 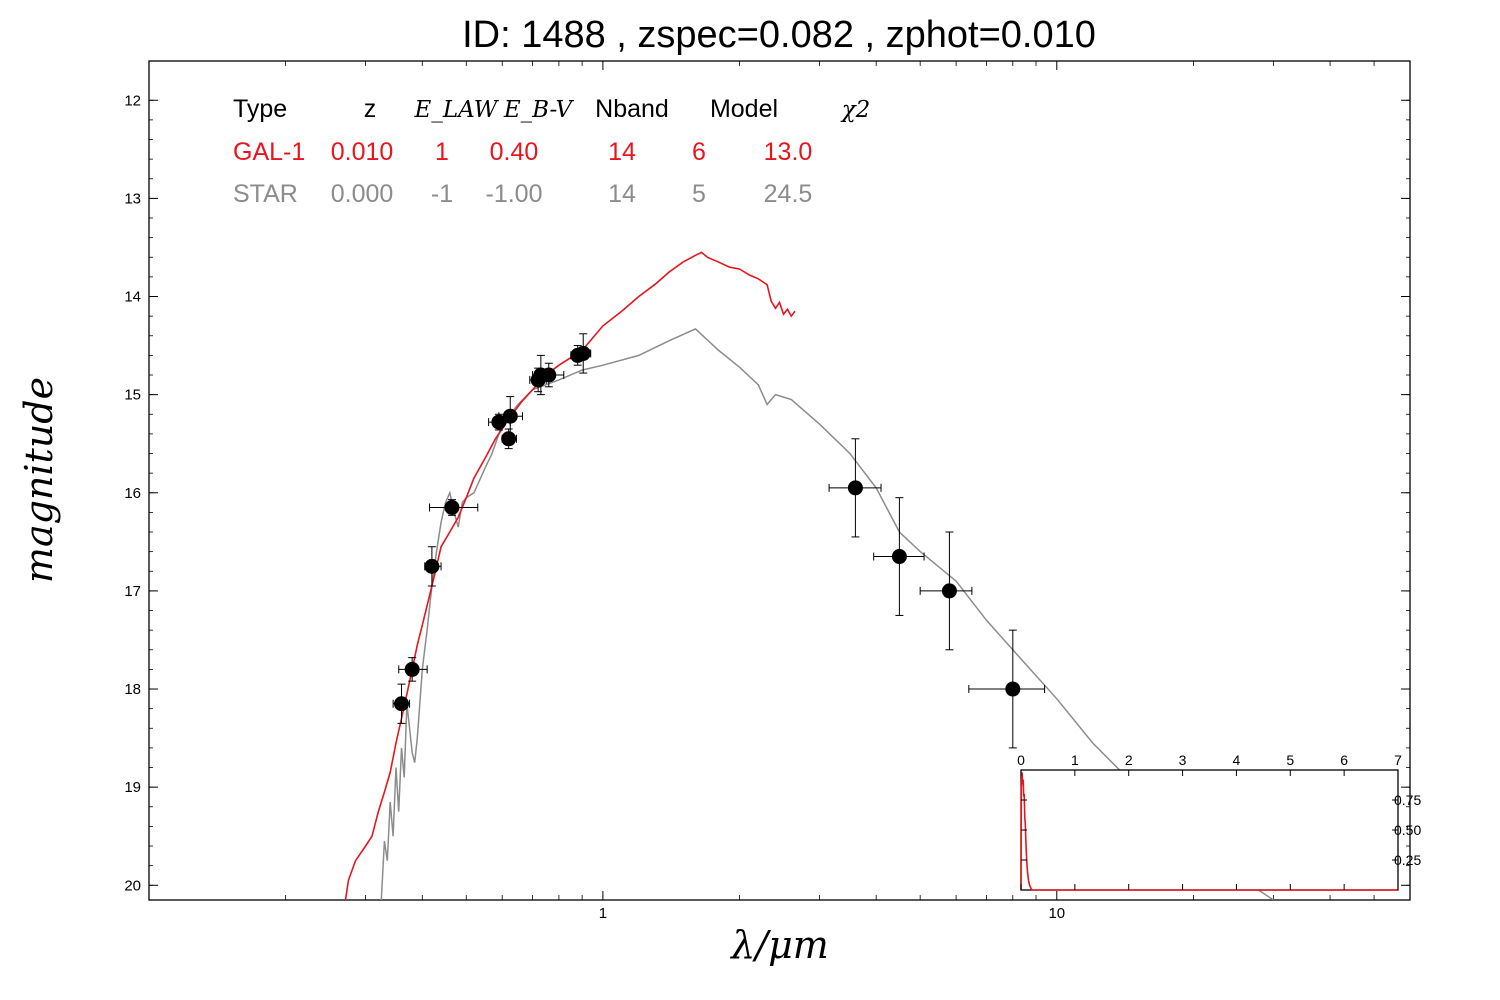 I want to click on inset-y-tick-label: 0.75, so click(x=1407, y=800).